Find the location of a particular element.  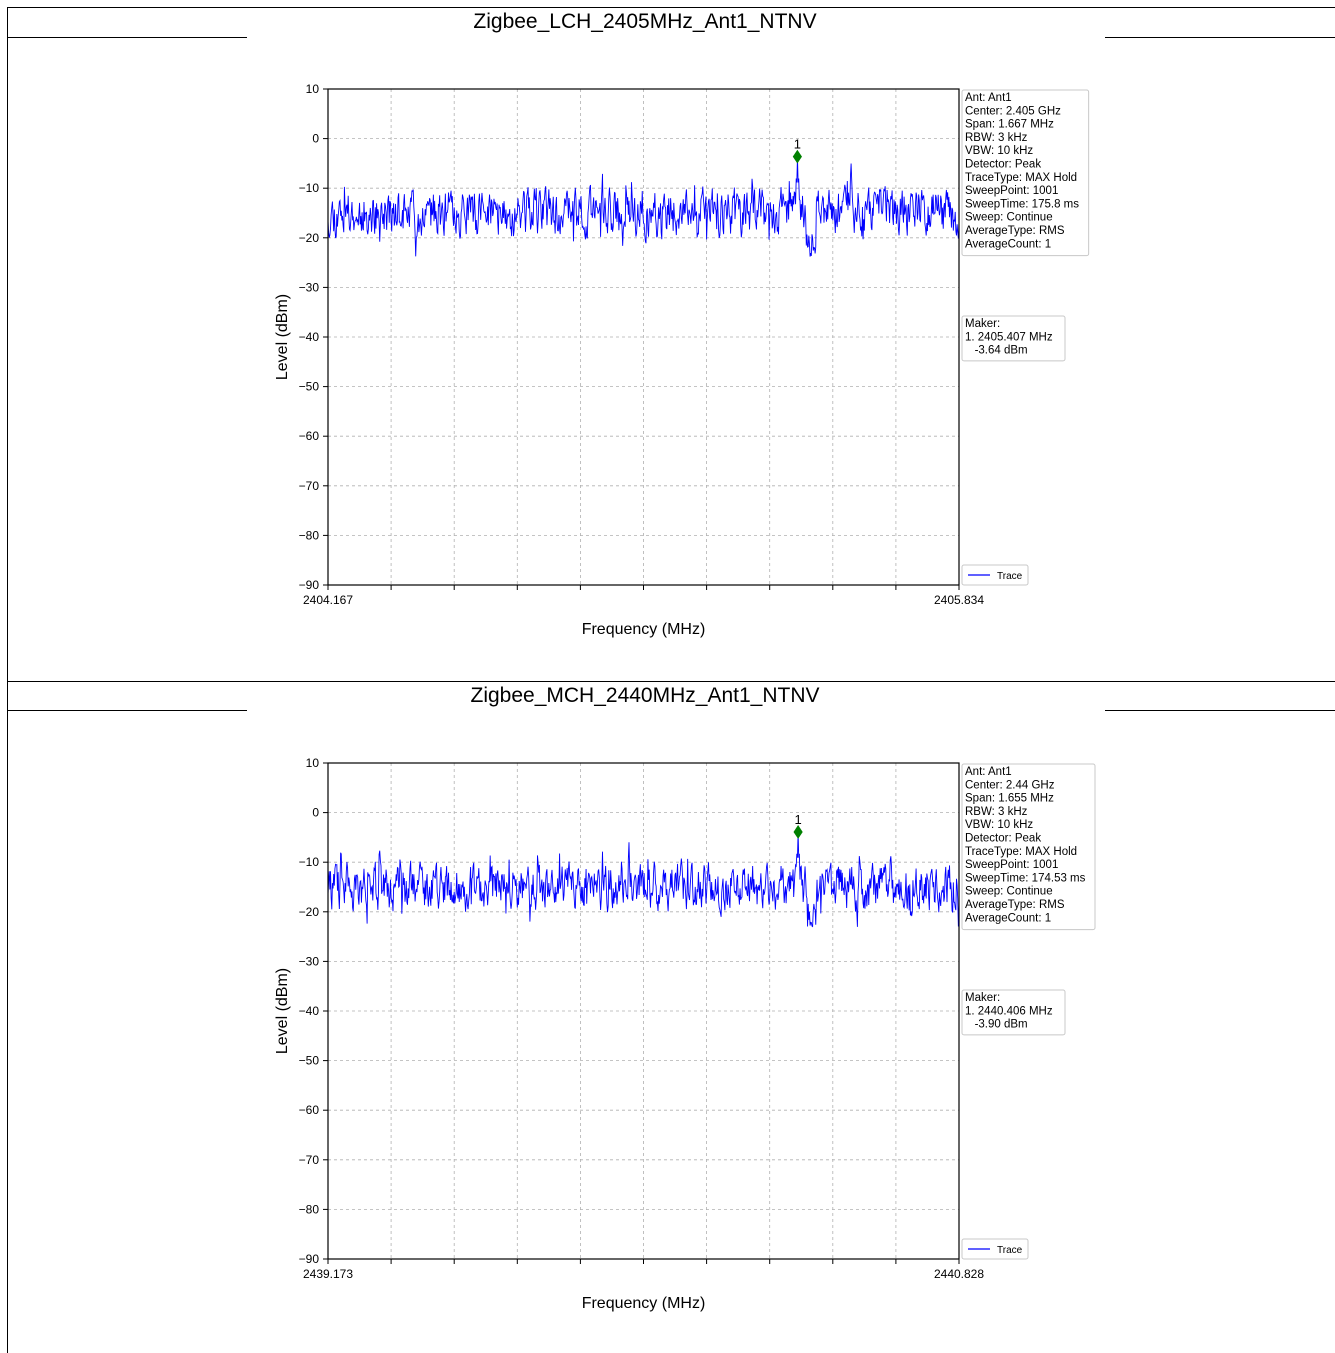

chart-title: Zigbee_MCH_2440MHz_Ant1_NTNV is located at coordinates (645, 695).